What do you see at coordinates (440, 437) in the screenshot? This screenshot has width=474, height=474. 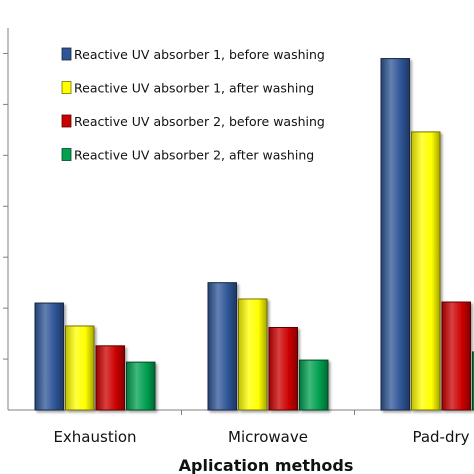 I see `x-tick-label: Pad-dry` at bounding box center [440, 437].